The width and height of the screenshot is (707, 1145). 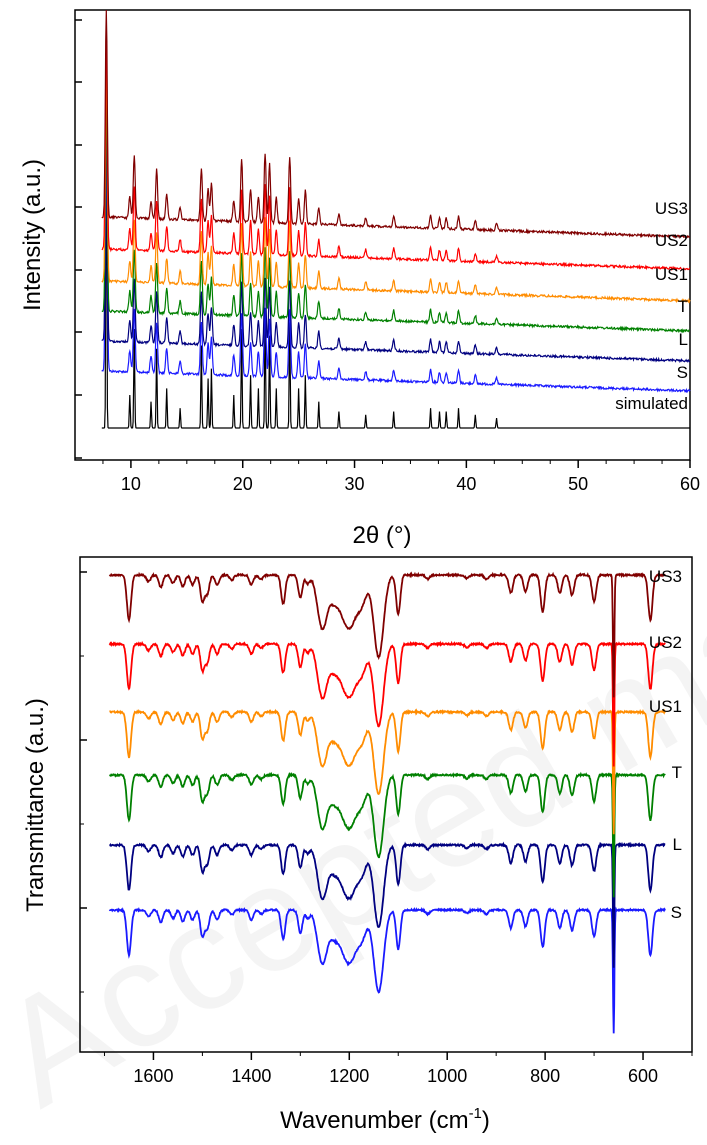 I want to click on xrd-series-label: simulated, so click(x=651, y=403).